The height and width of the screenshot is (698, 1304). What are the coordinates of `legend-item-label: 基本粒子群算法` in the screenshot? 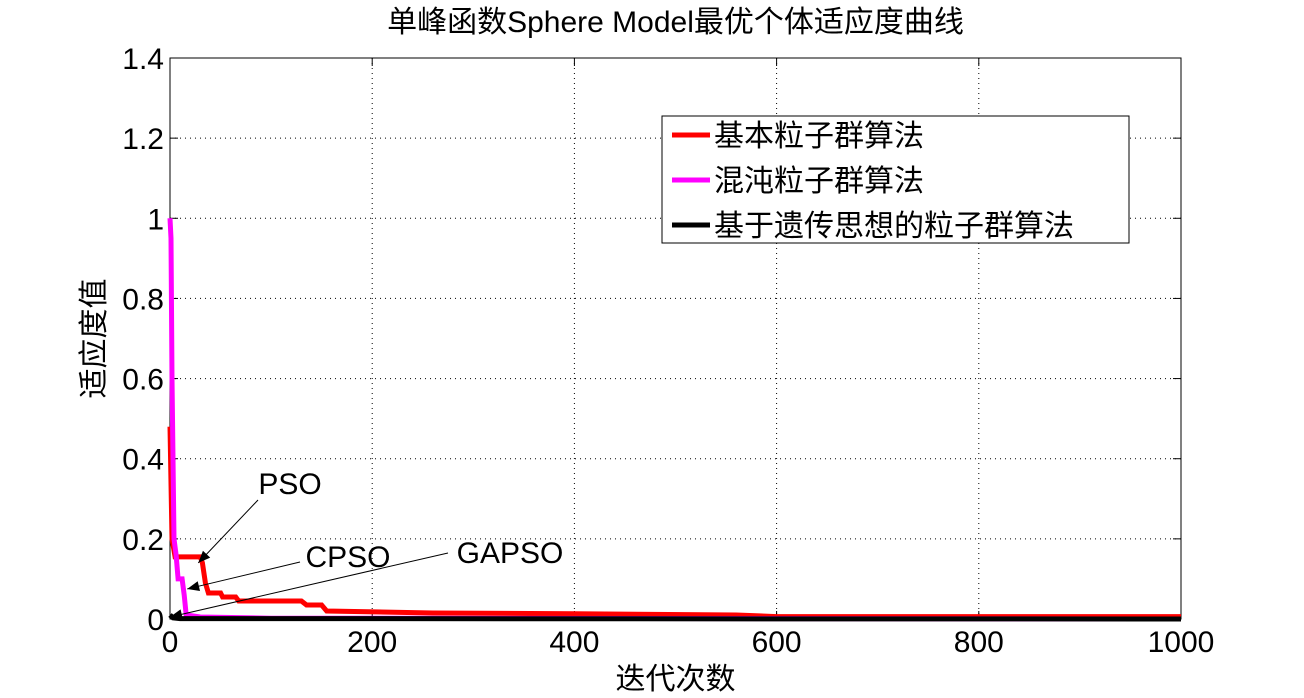 It's located at (819, 136).